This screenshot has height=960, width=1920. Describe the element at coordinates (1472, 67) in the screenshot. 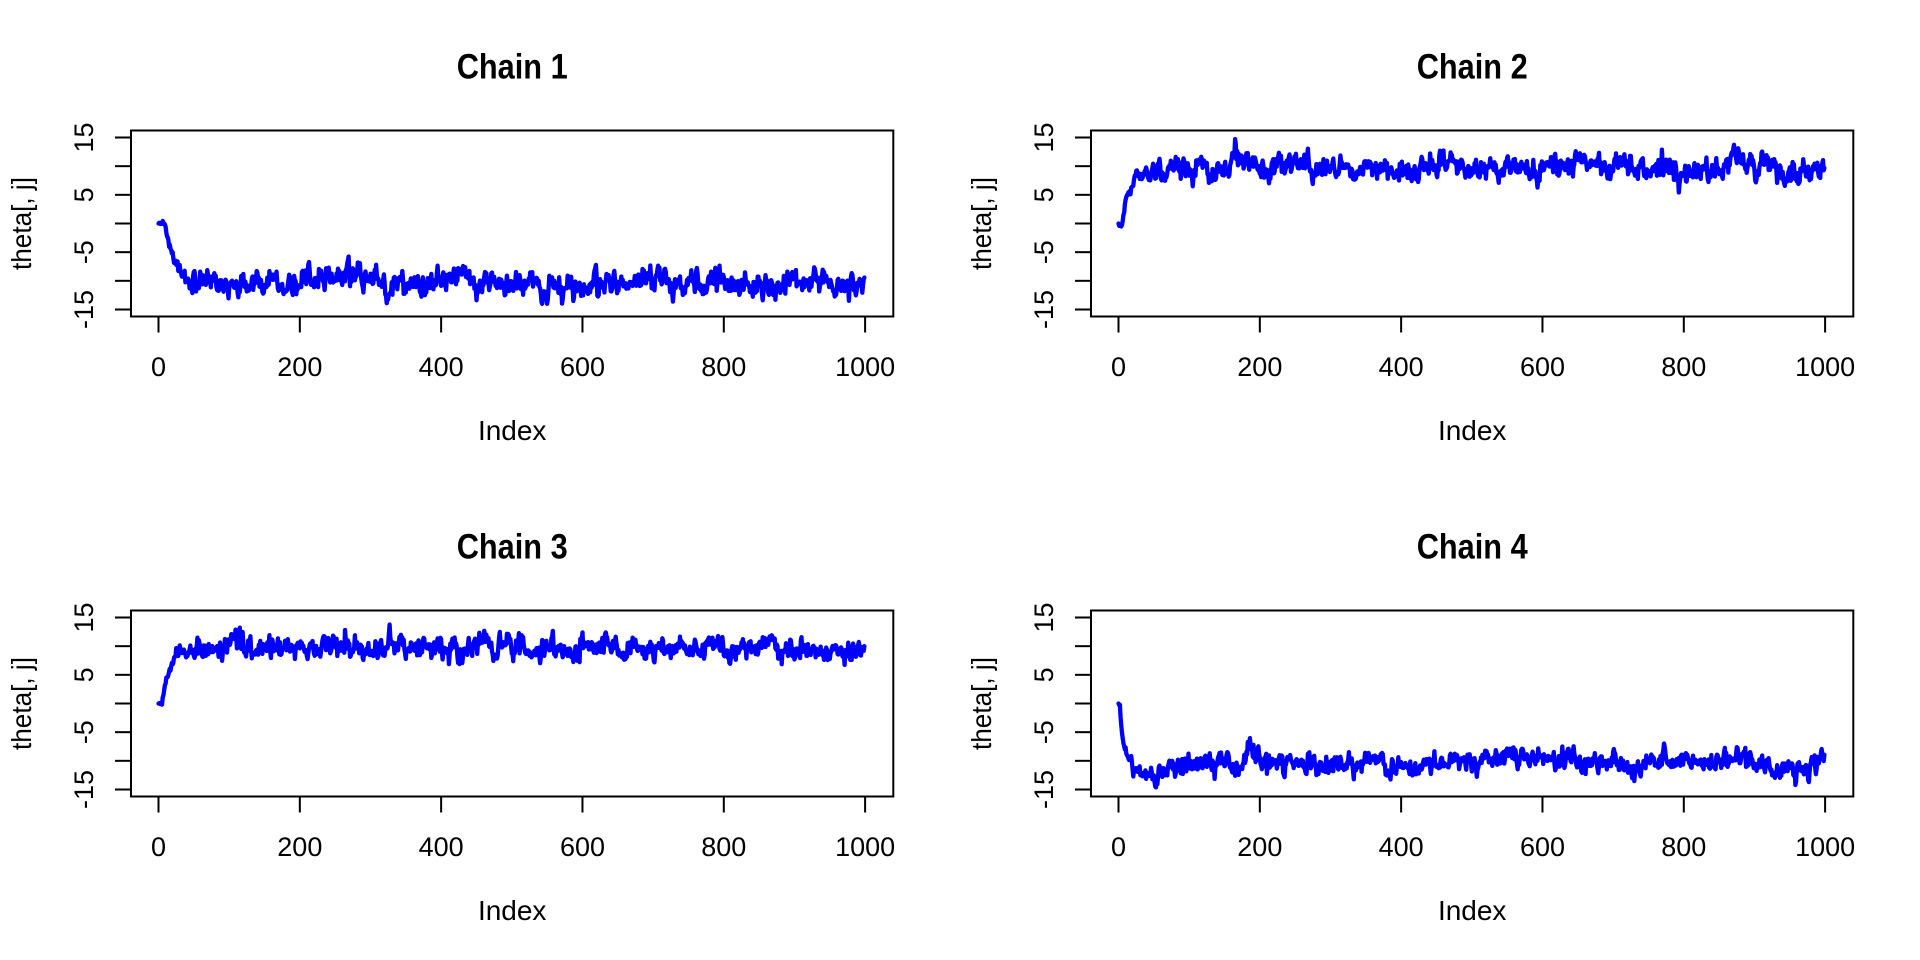

I see `svg-text: Chain 2` at that location.